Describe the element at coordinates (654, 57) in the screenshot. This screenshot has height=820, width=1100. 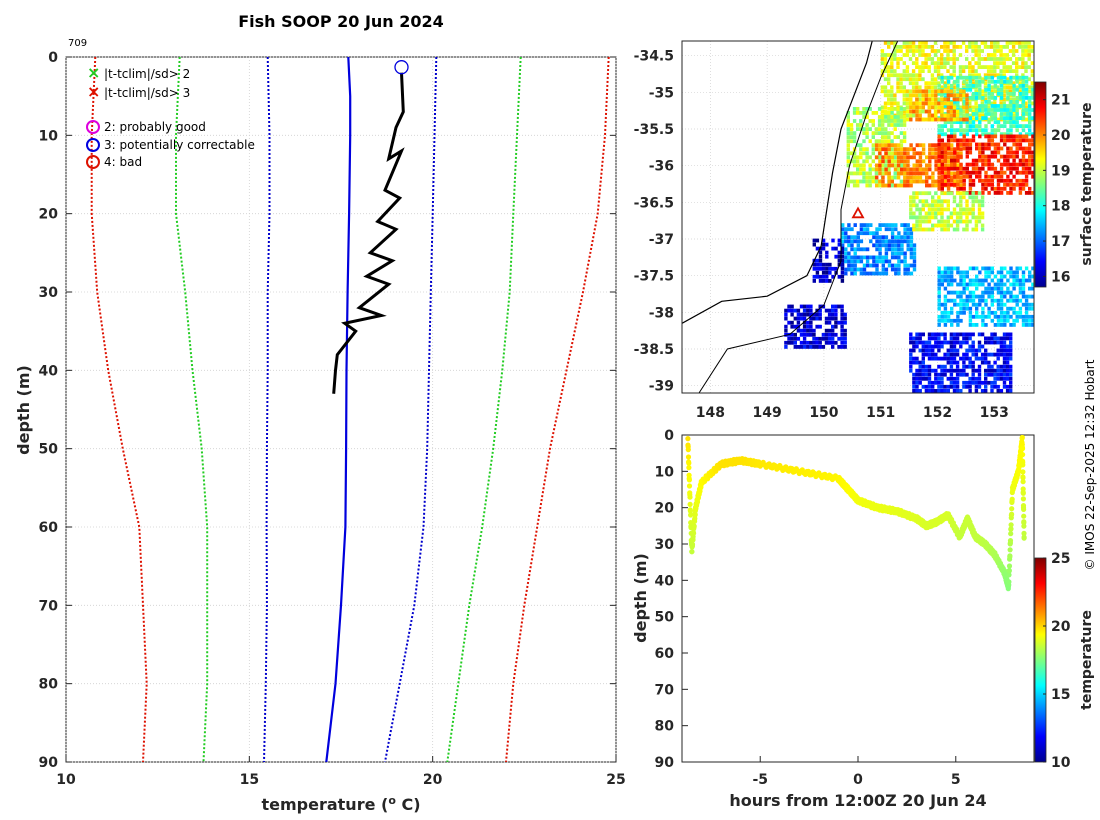
I see `map-y-tick-label: -34.5` at that location.